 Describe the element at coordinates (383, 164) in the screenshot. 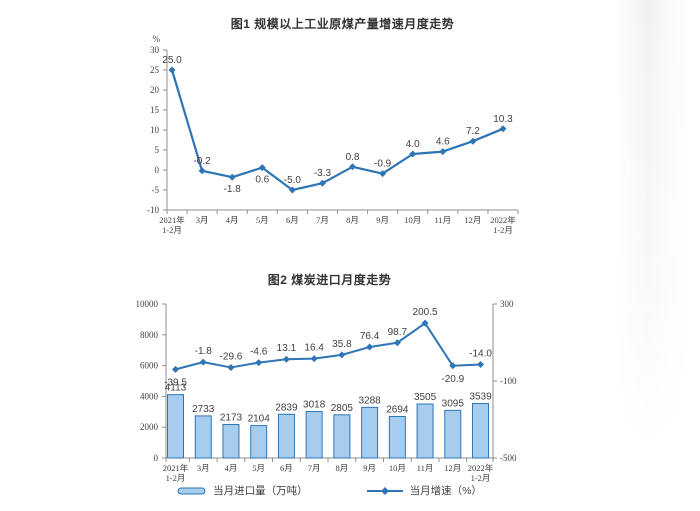

I see `chart1-data-label: -0.9` at that location.